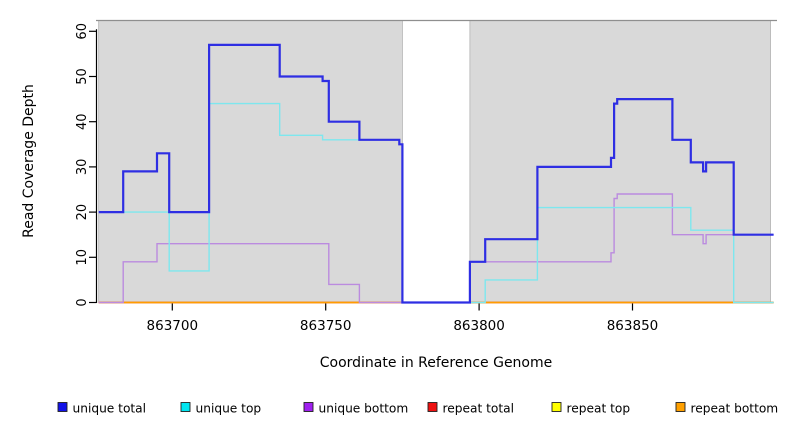 This screenshot has height=432, width=792. Describe the element at coordinates (62, 407) in the screenshot. I see `legend-swatch-unique-total` at that location.